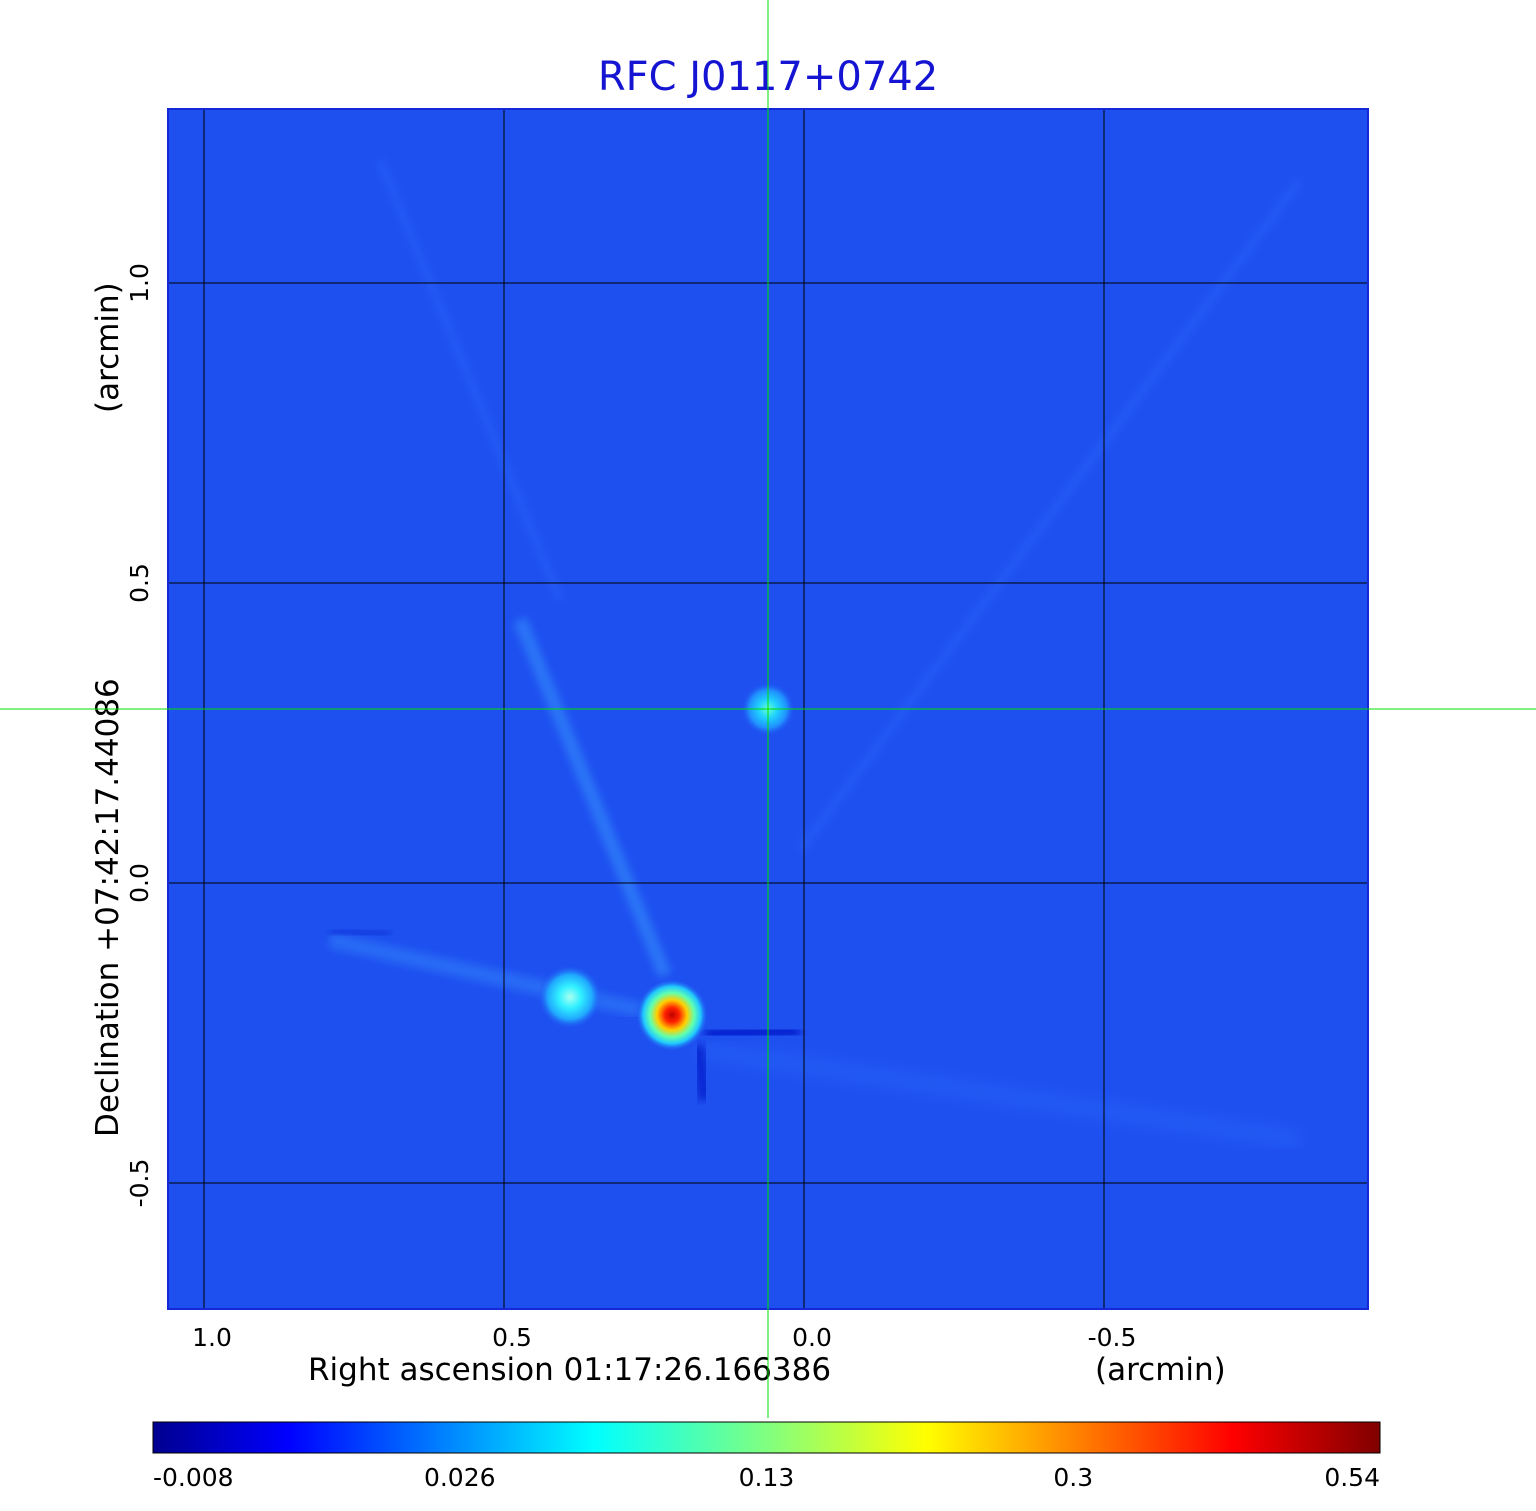 The image size is (1536, 1511). Describe the element at coordinates (139, 1183) in the screenshot. I see `y-tick-label: -0.5` at that location.